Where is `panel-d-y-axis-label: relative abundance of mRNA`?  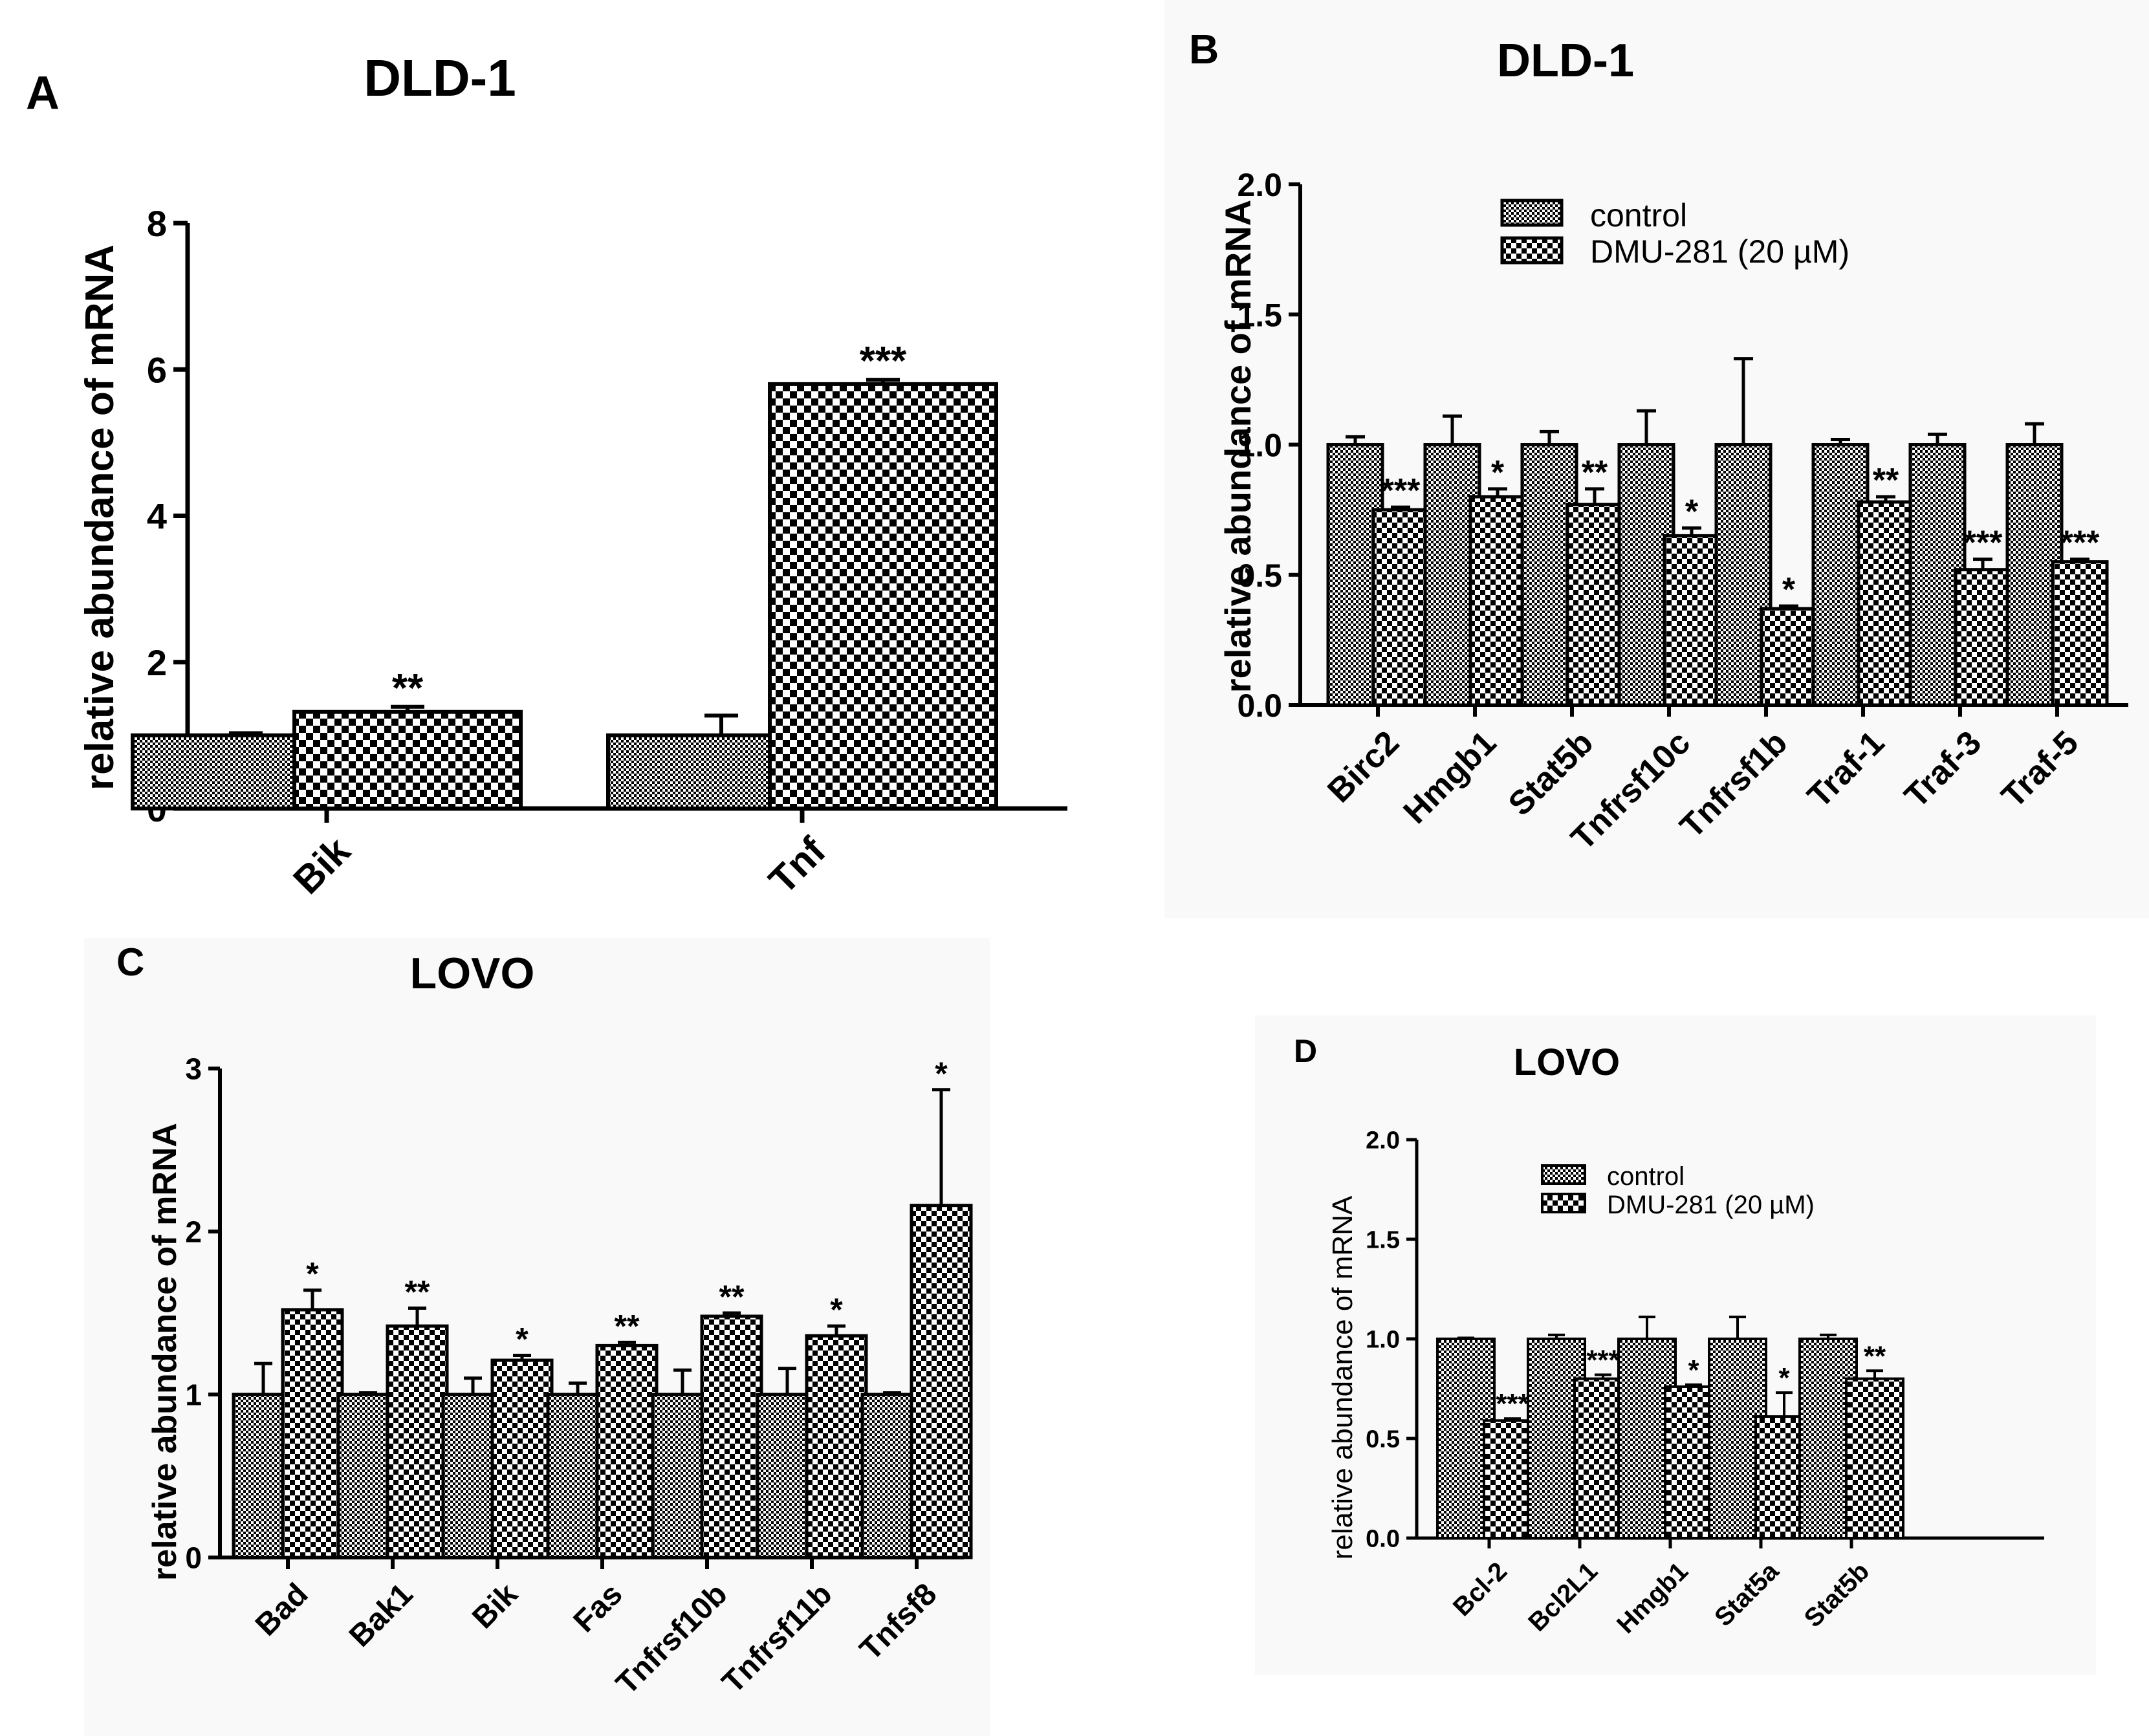
panel-d-y-axis-label: relative abundance of mRNA is located at coordinates (1343, 1377).